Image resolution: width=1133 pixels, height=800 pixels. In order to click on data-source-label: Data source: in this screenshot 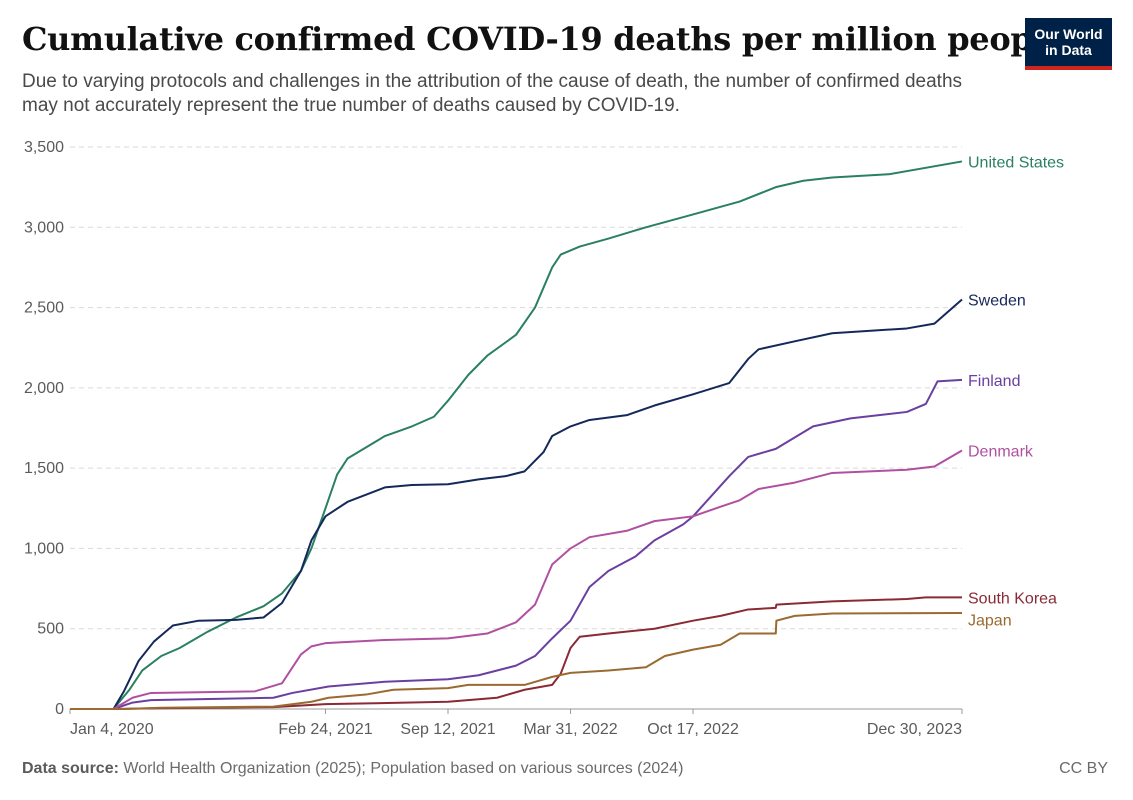, I will do `click(70, 768)`.